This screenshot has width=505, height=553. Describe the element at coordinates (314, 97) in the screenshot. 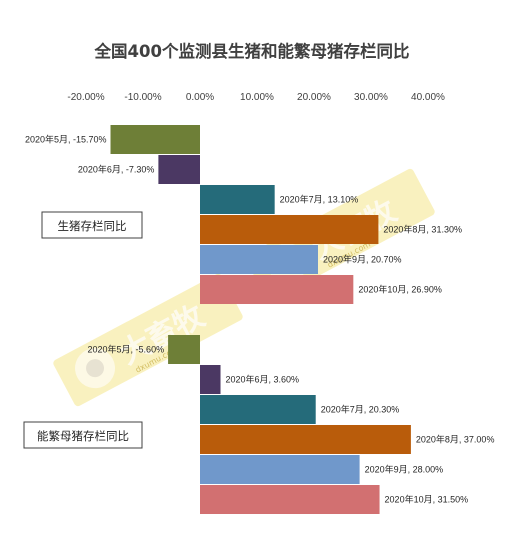

I see `x-tick-label: 20.00%` at that location.